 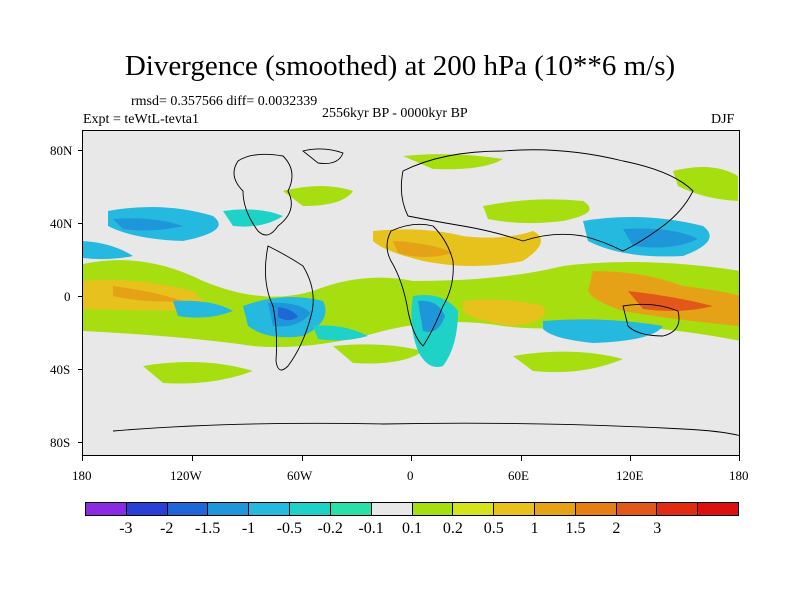 I want to click on lon-label-180e: 180, so click(x=739, y=475).